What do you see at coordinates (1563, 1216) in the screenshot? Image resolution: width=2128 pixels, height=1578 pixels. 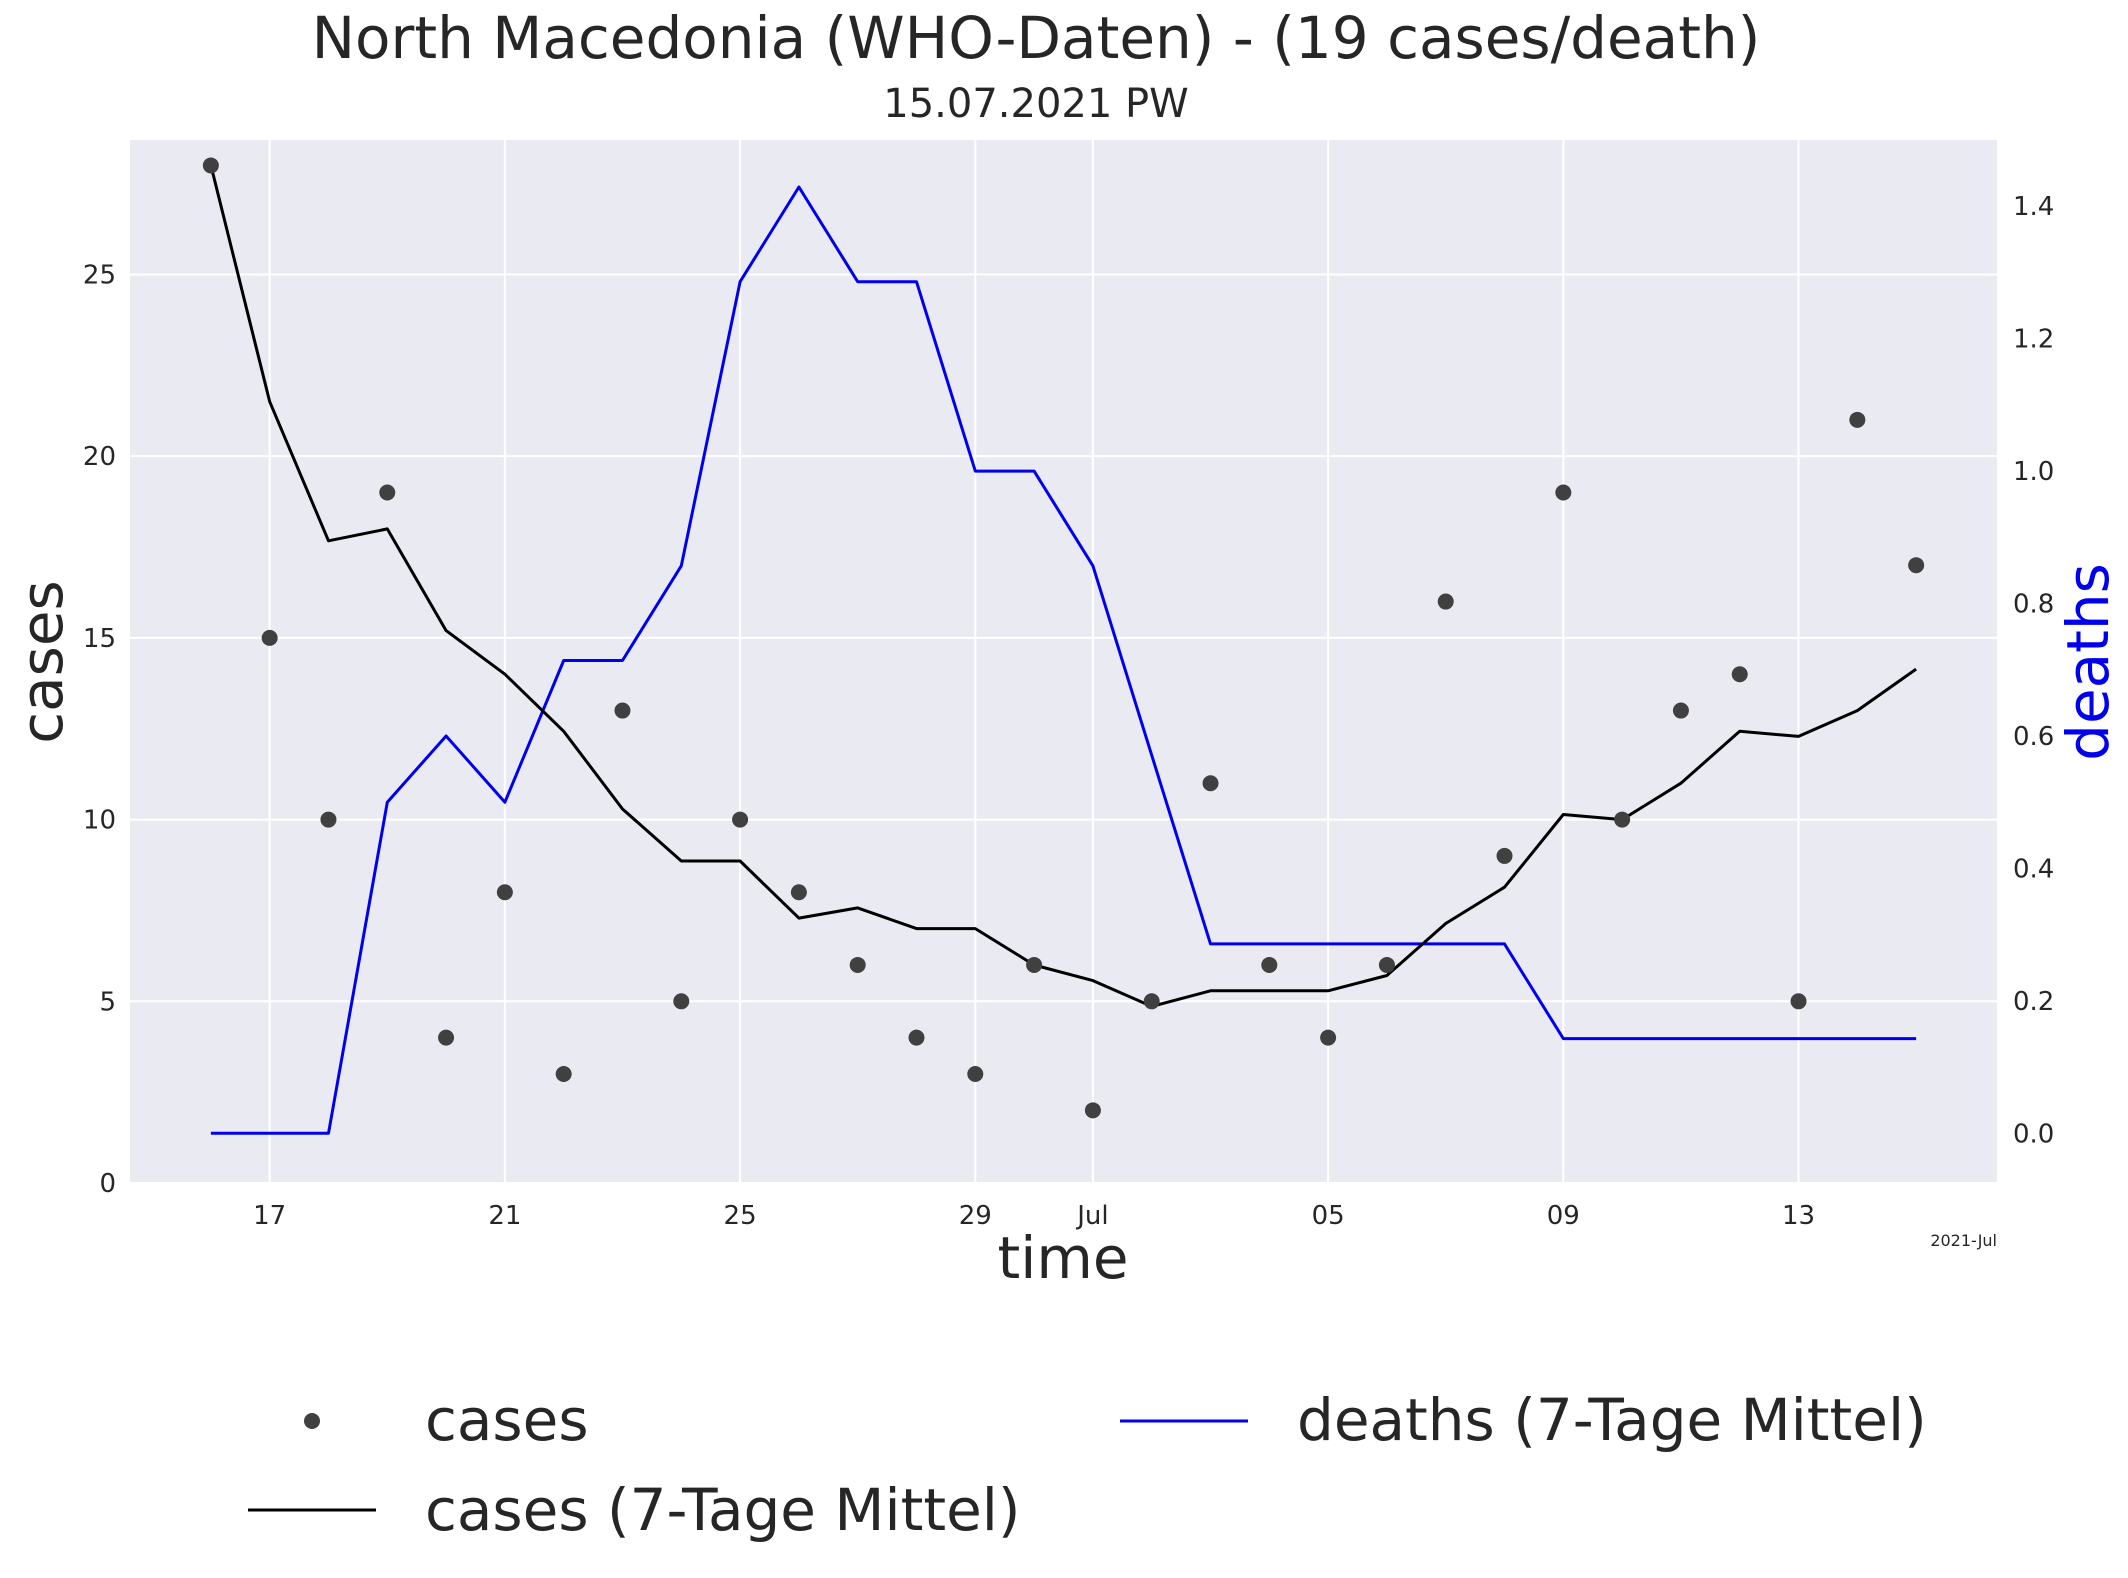 I see `x-tick-label: 09` at bounding box center [1563, 1216].